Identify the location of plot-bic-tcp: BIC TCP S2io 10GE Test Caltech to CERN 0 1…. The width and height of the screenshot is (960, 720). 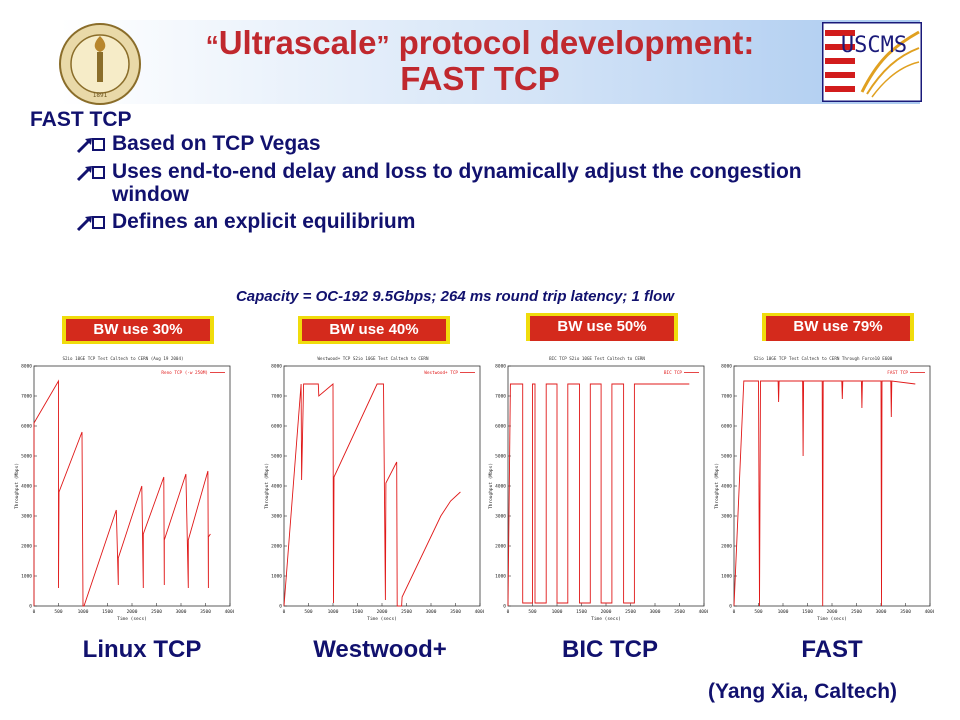
(597, 488).